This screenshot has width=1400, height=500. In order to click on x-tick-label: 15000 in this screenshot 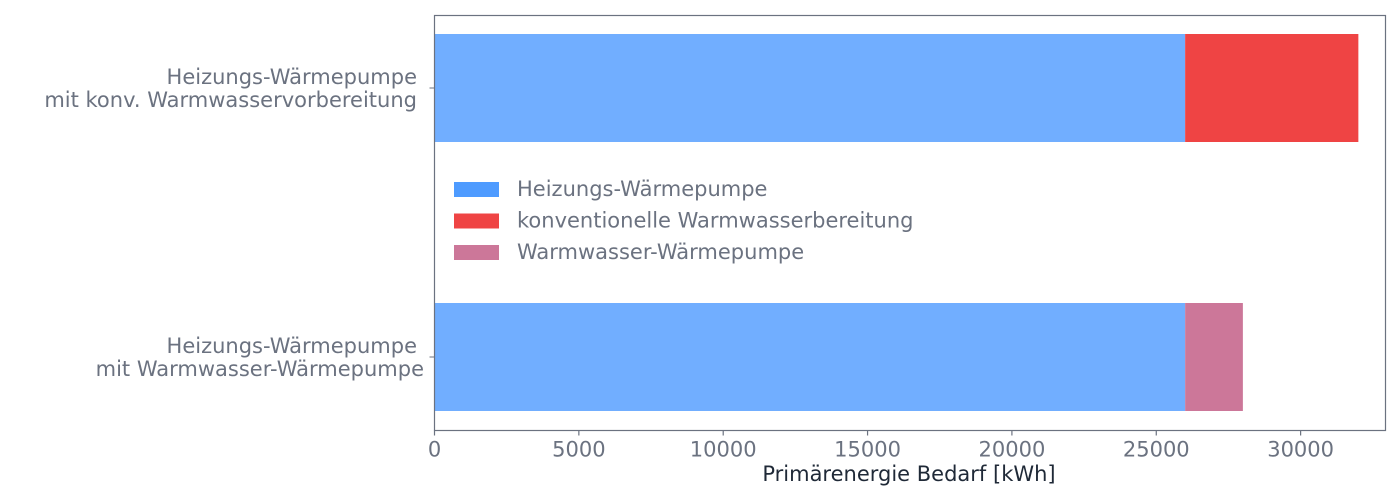, I will do `click(867, 450)`.